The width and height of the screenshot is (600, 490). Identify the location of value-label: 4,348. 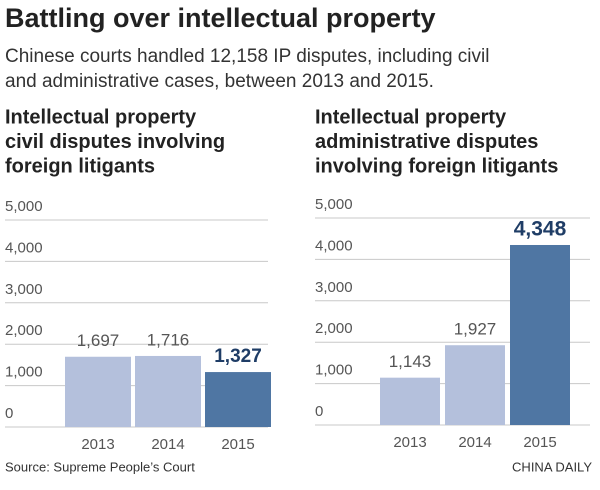
(540, 229).